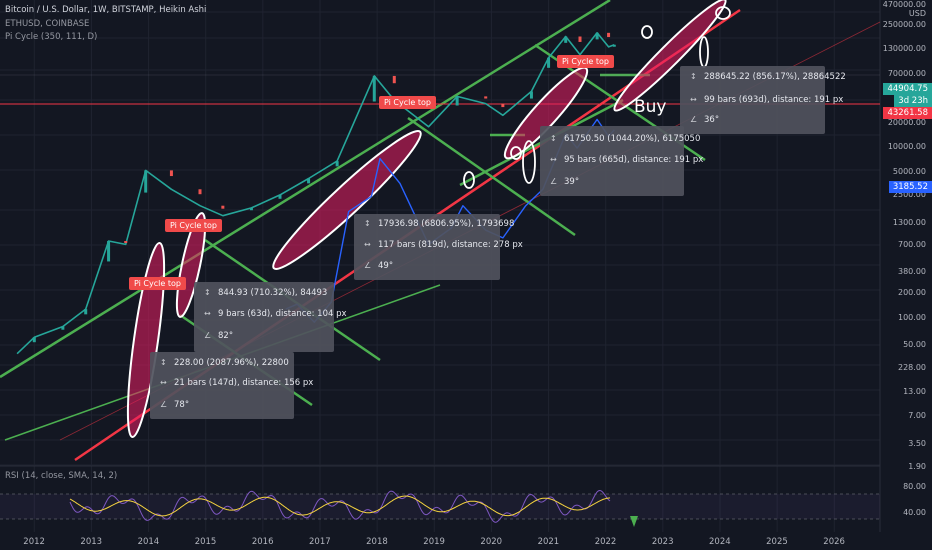  I want to click on time-tick: 2014, so click(148, 542).